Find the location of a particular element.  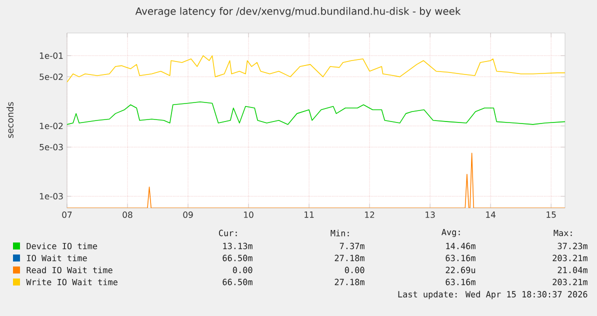

text: Avg: is located at coordinates (451, 233).